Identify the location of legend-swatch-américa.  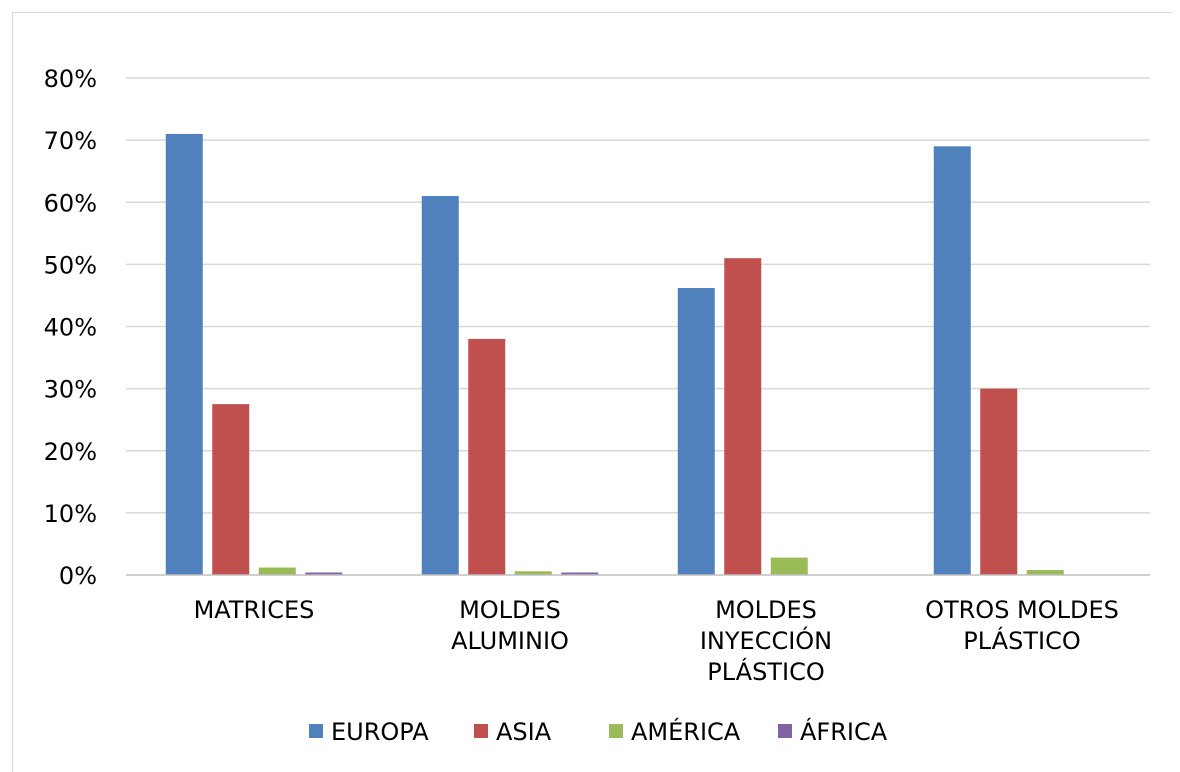
(616, 731).